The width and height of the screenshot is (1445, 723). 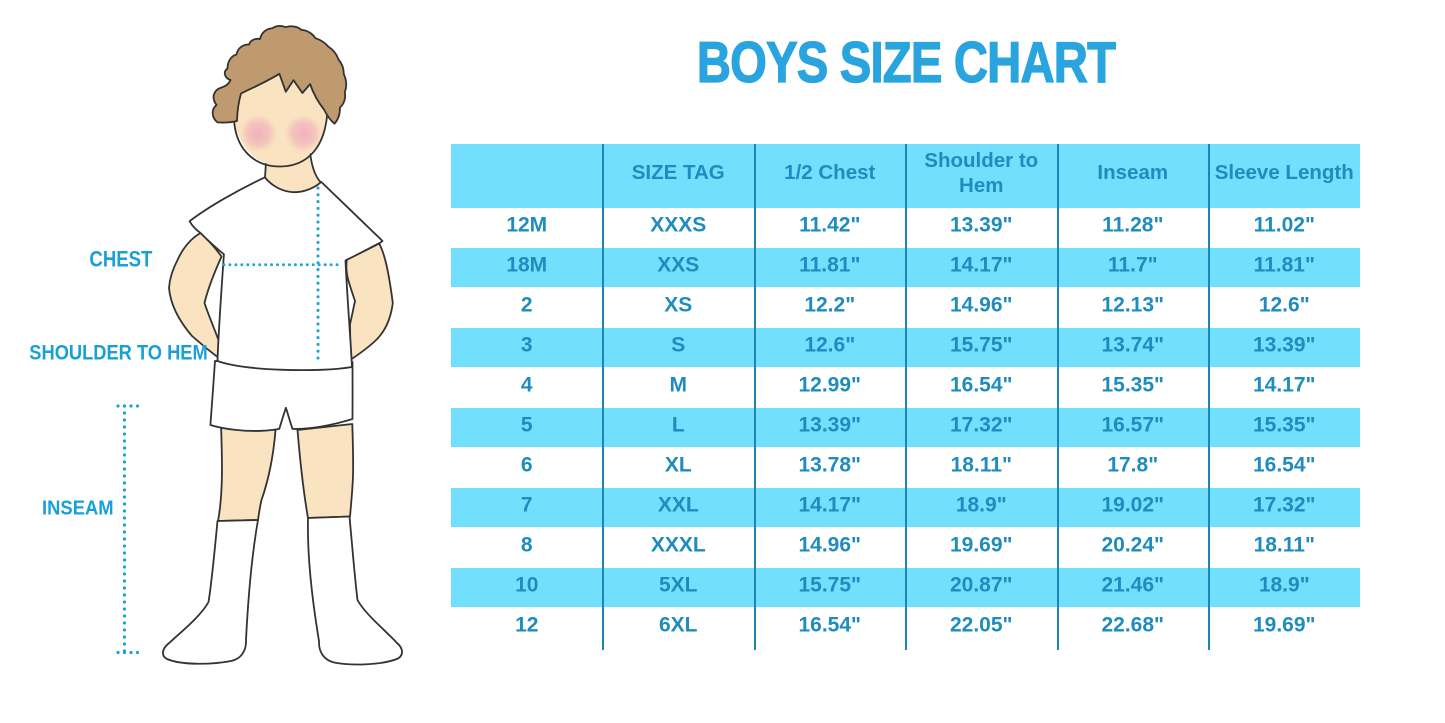 I want to click on svg-text: CHEST, so click(x=120, y=259).